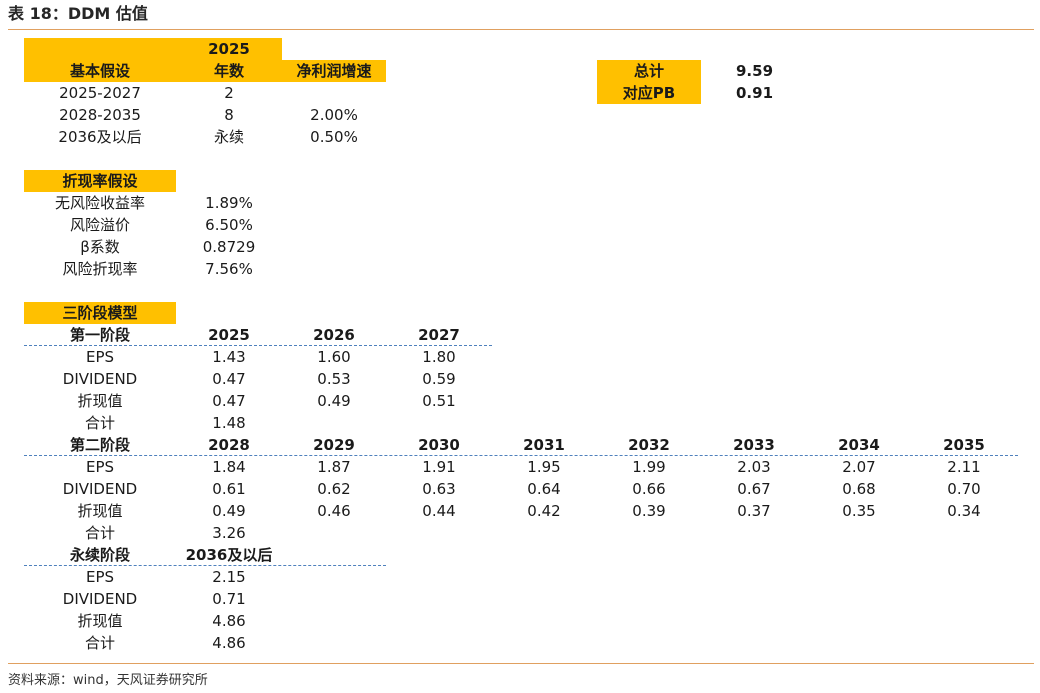  What do you see at coordinates (228, 137) in the screenshot?
I see `growth-row-years: 永续` at bounding box center [228, 137].